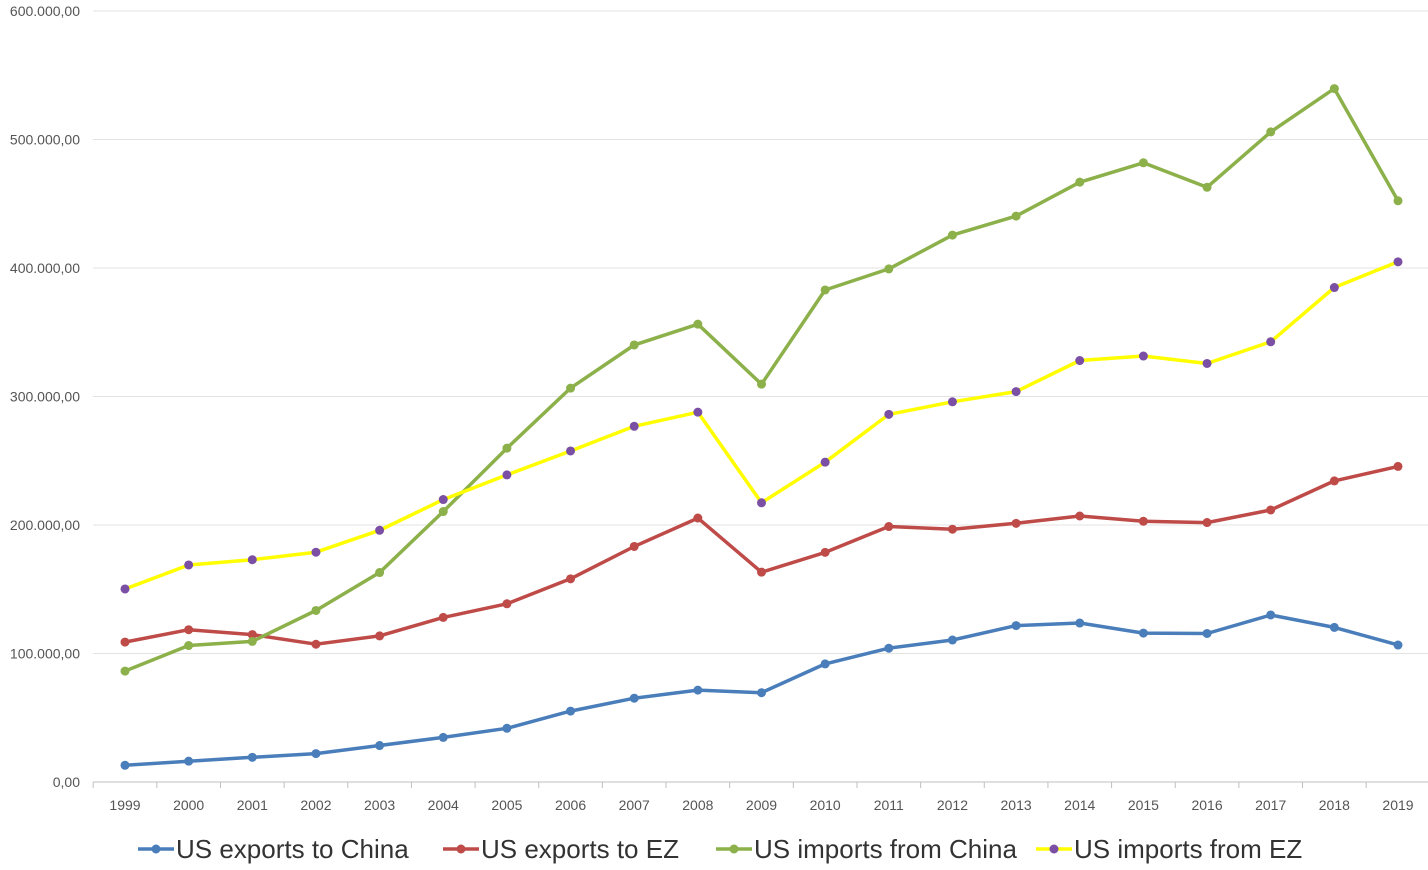 This screenshot has height=870, width=1428. I want to click on x-tick-label: 2009, so click(761, 805).